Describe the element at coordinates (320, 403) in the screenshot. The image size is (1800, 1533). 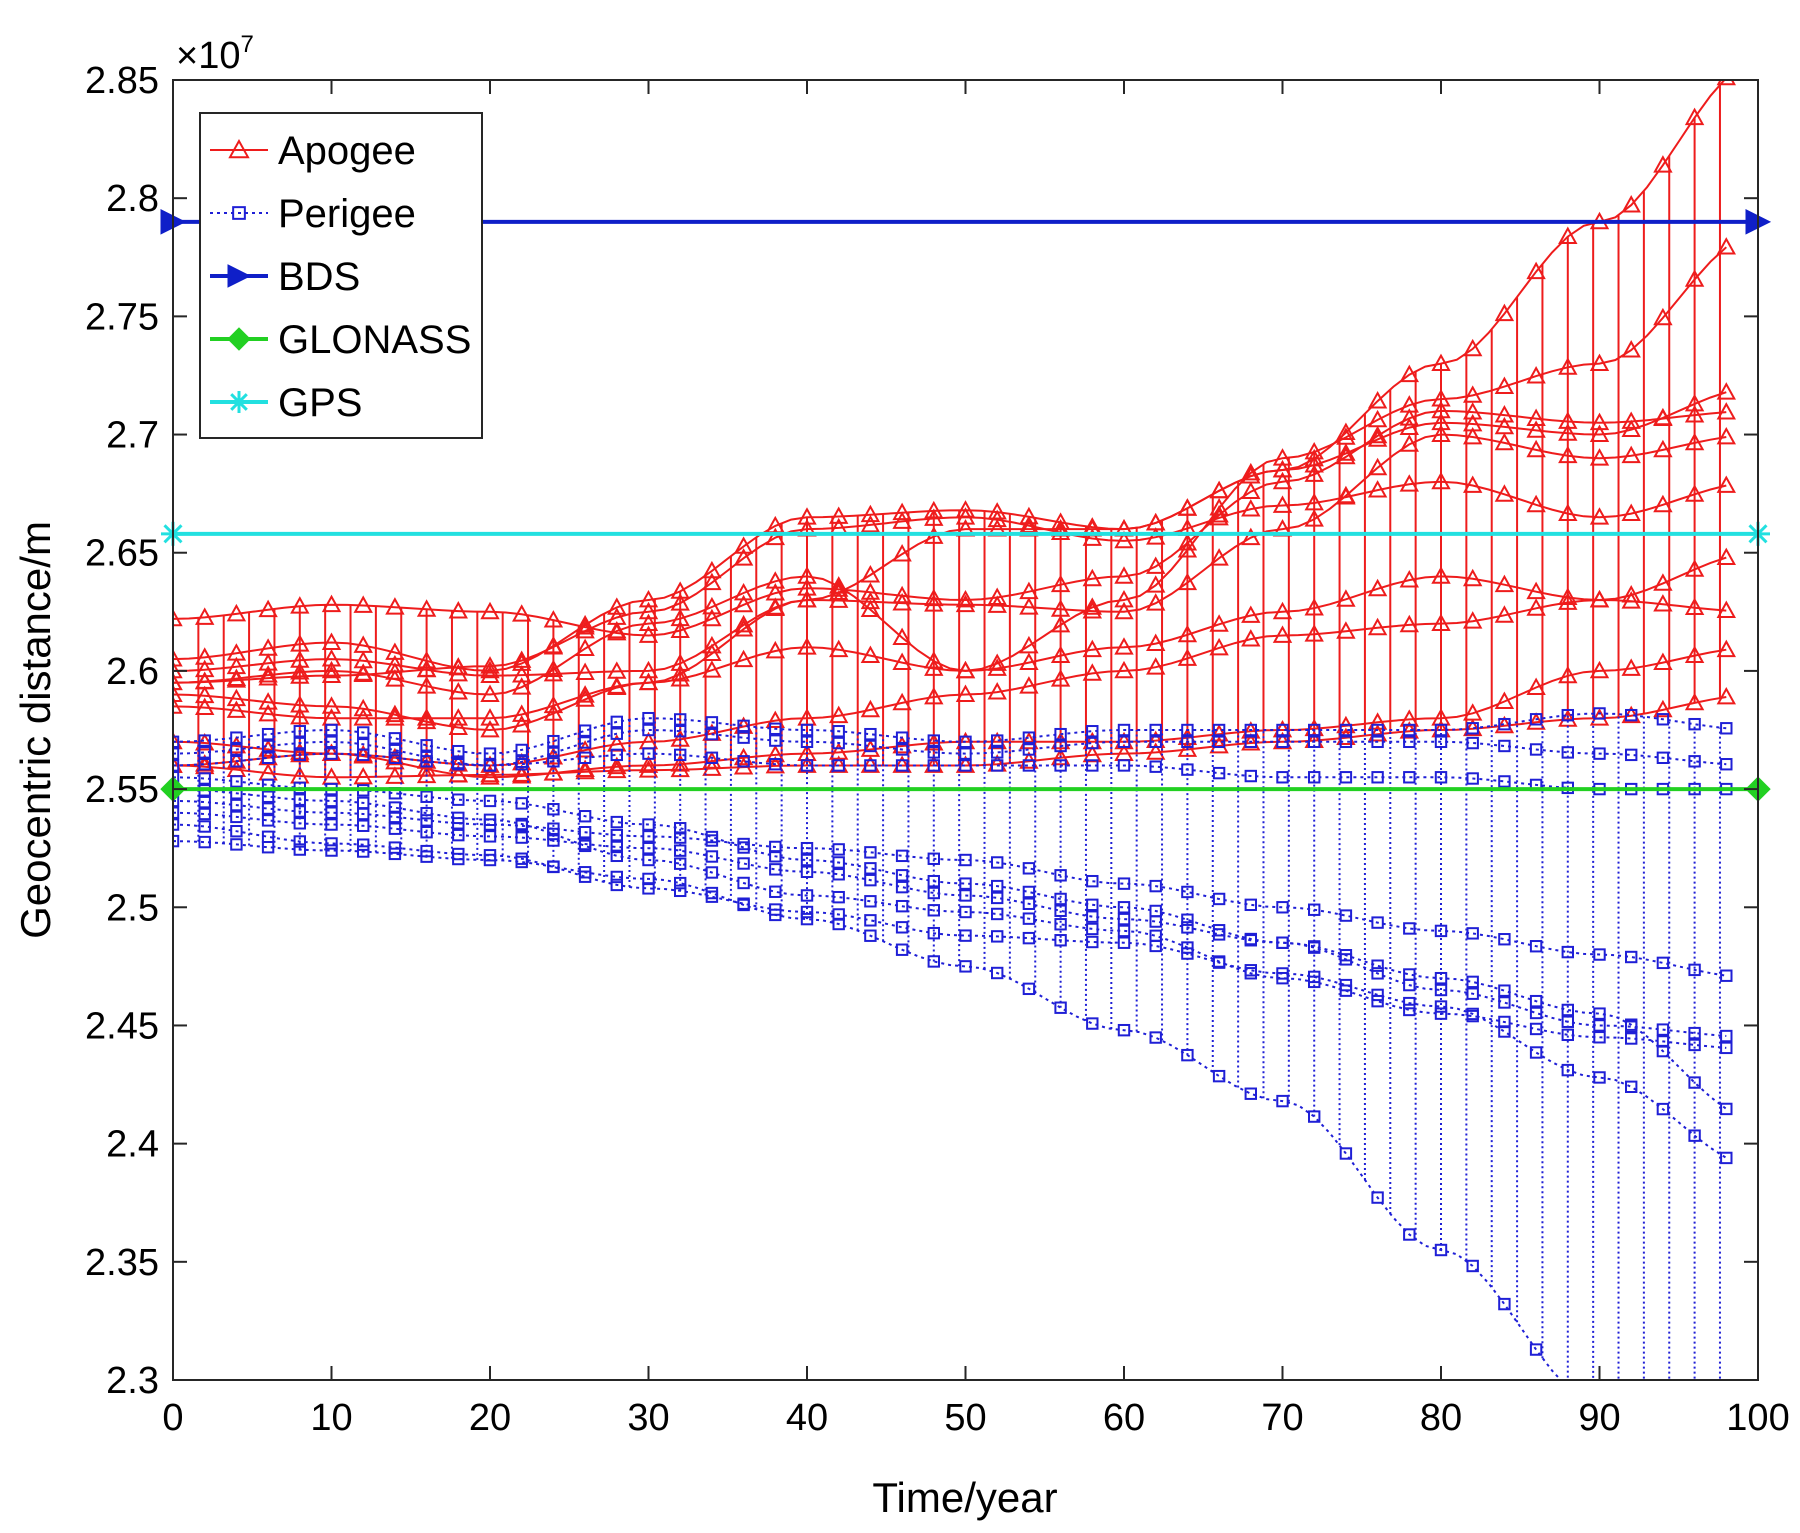
I see `legend-label: GPS` at that location.